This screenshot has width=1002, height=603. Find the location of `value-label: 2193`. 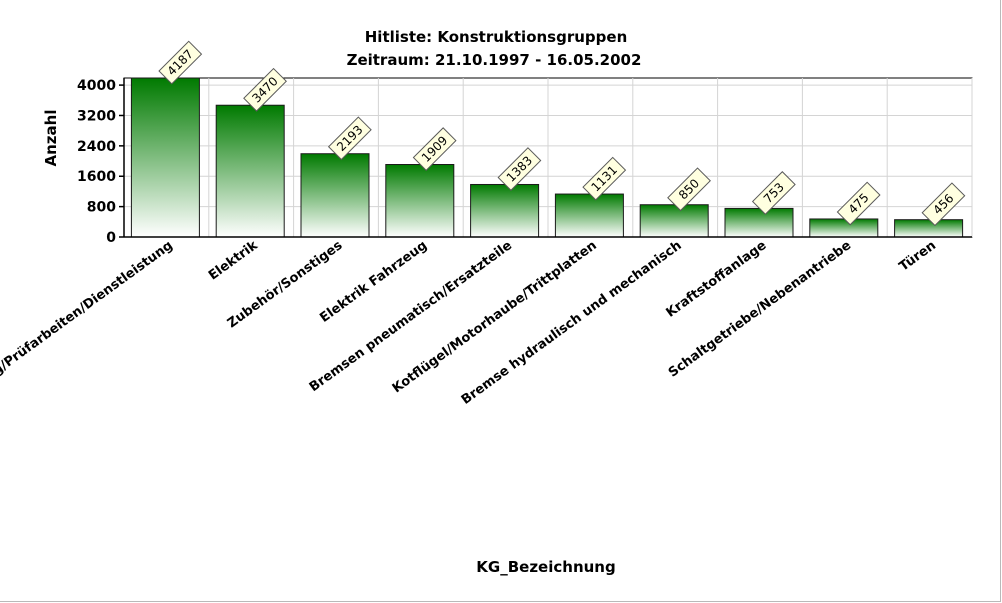

value-label: 2193 is located at coordinates (349, 138).